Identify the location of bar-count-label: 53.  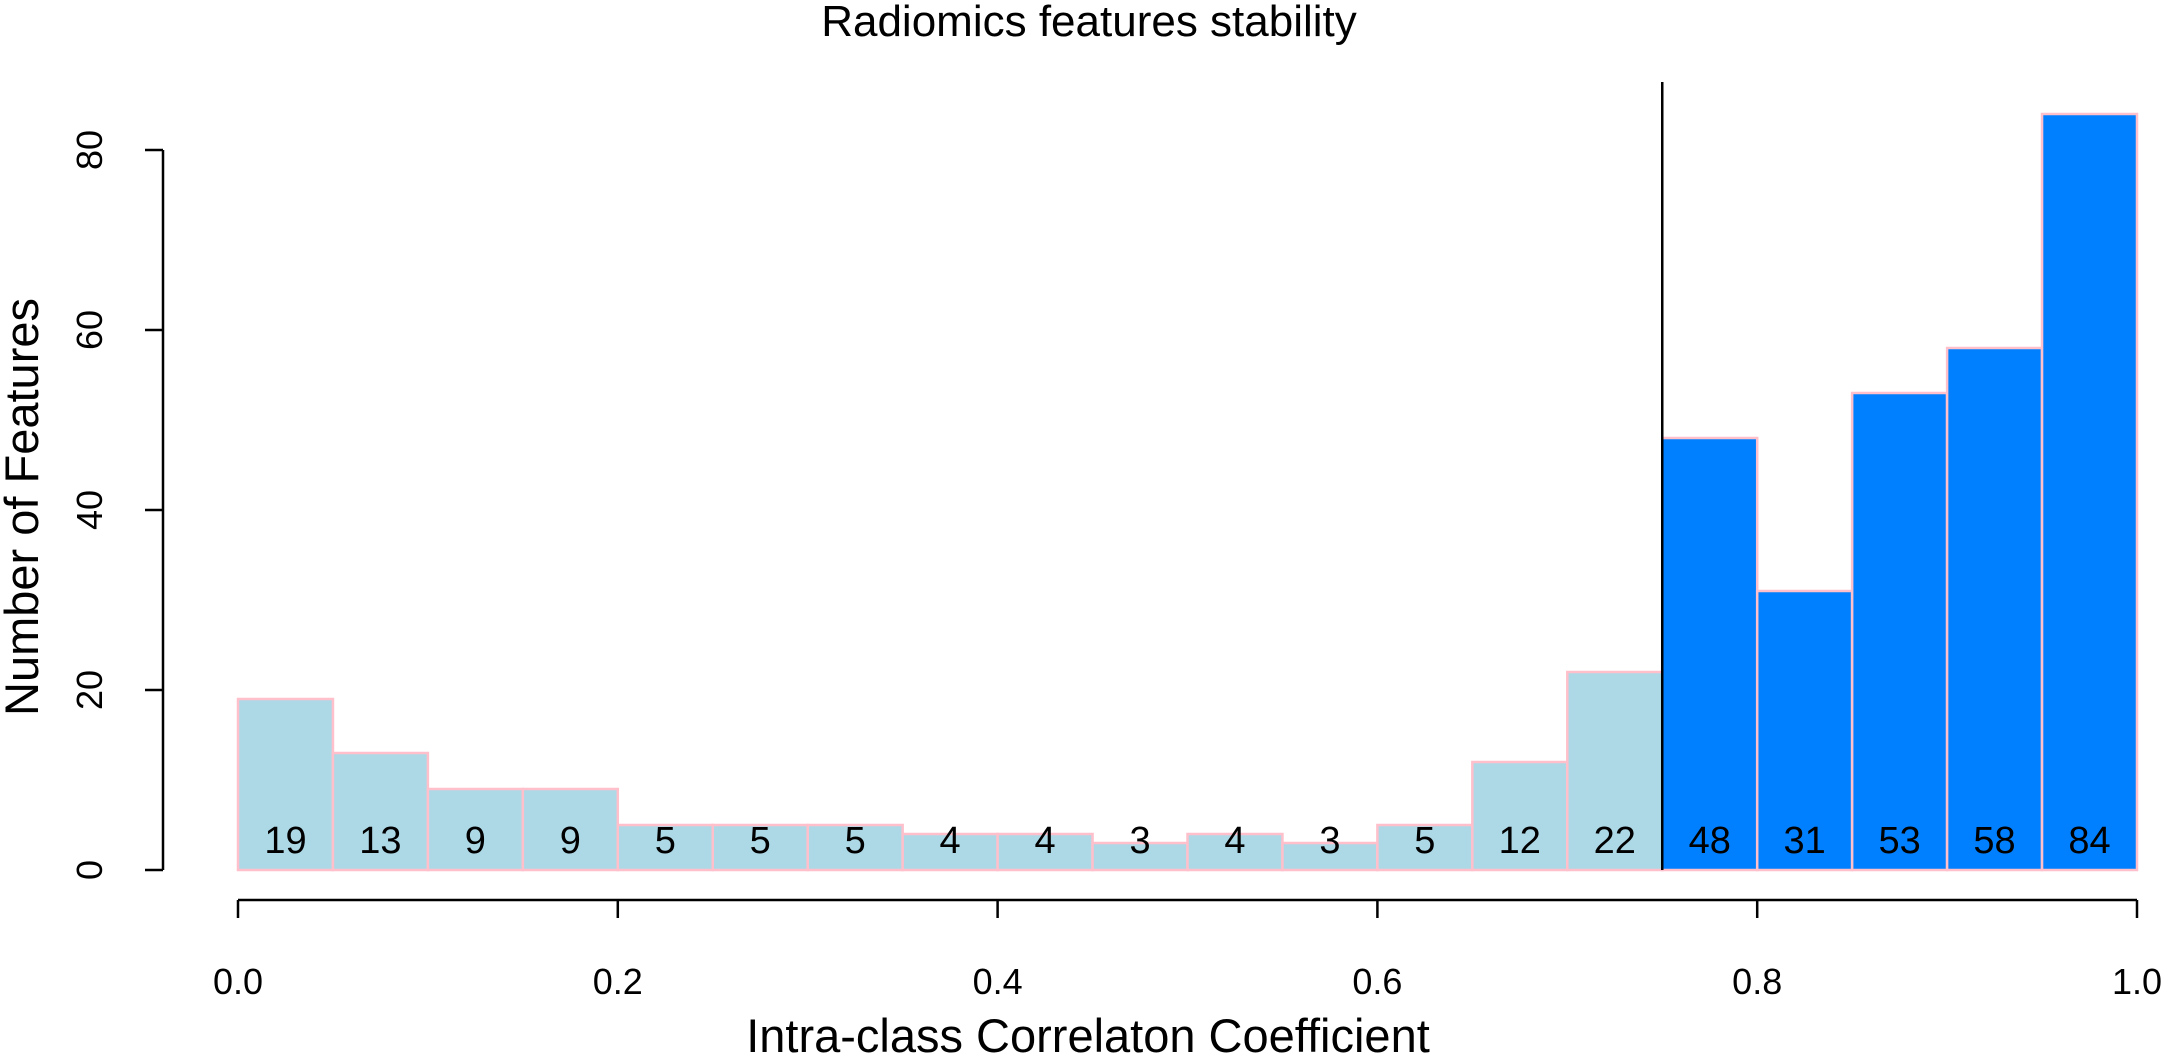
(1899, 841).